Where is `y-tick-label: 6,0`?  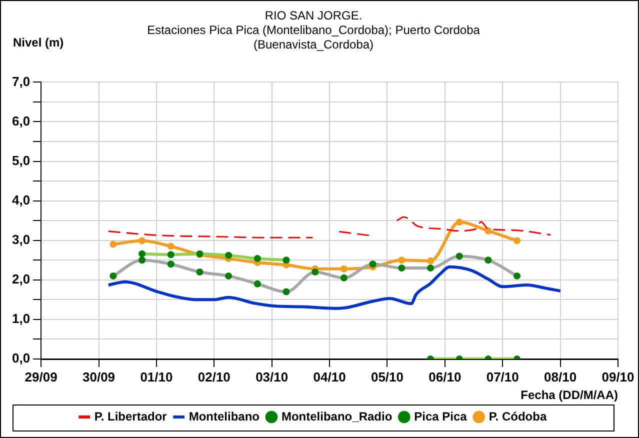
y-tick-label: 6,0 is located at coordinates (21, 120).